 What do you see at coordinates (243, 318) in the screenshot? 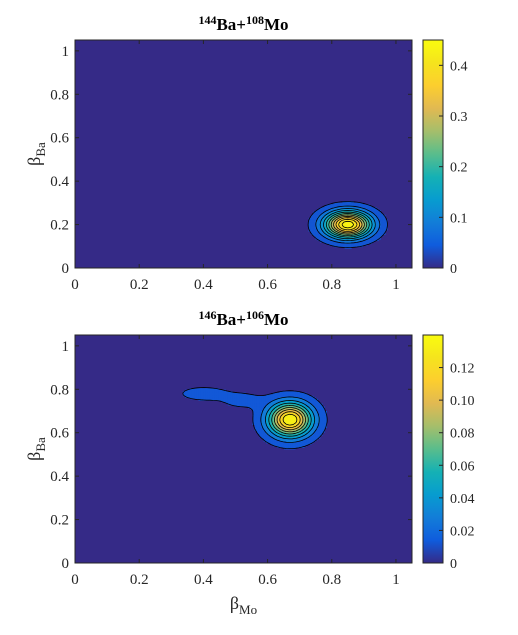
I see `chart-title: 146Ba+106Mo` at bounding box center [243, 318].